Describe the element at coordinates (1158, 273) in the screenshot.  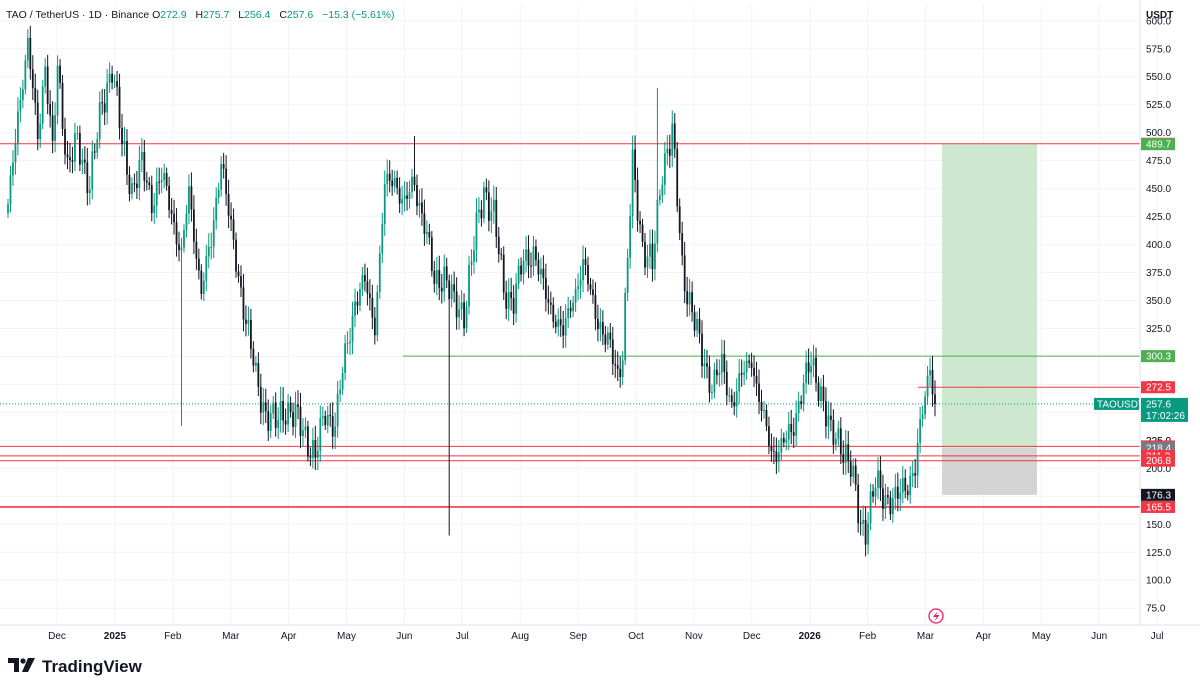
I see `price-tick-label: 375.0` at that location.